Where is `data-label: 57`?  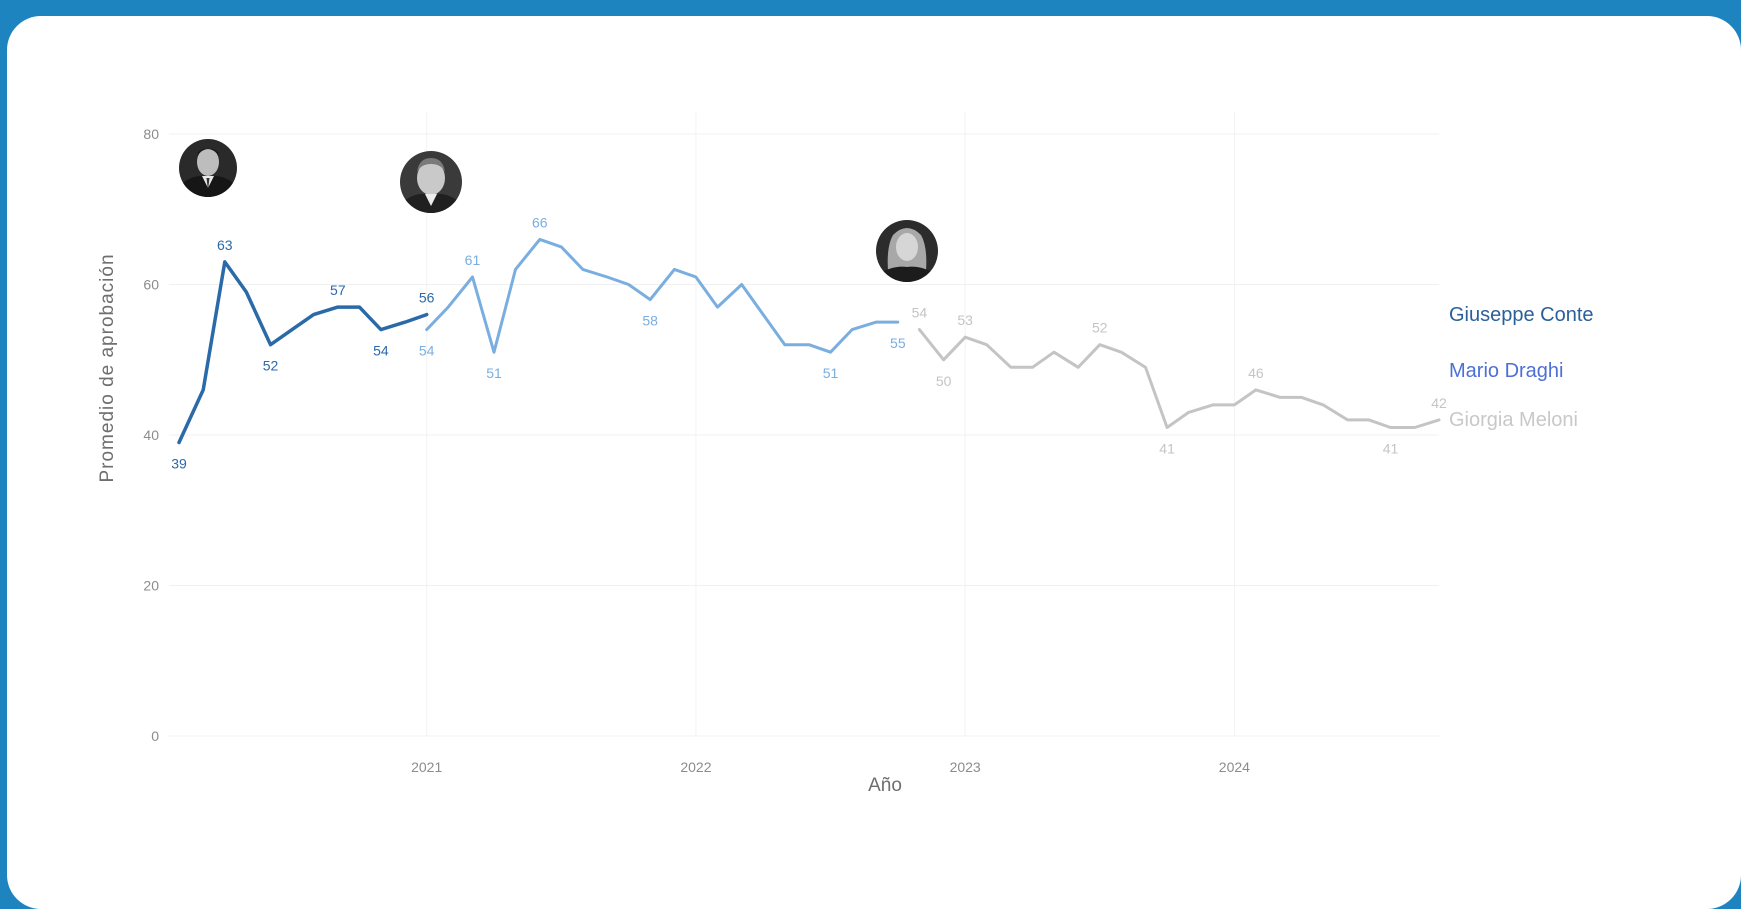
data-label: 57 is located at coordinates (338, 290).